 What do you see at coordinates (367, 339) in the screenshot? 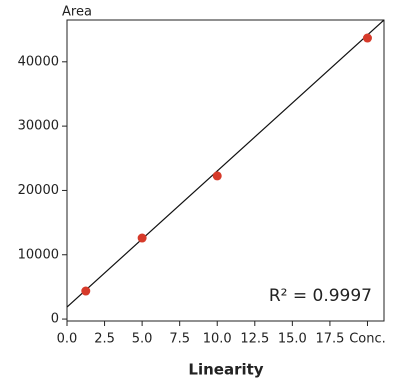
I see `x-tick-label: Conc.` at bounding box center [367, 339].